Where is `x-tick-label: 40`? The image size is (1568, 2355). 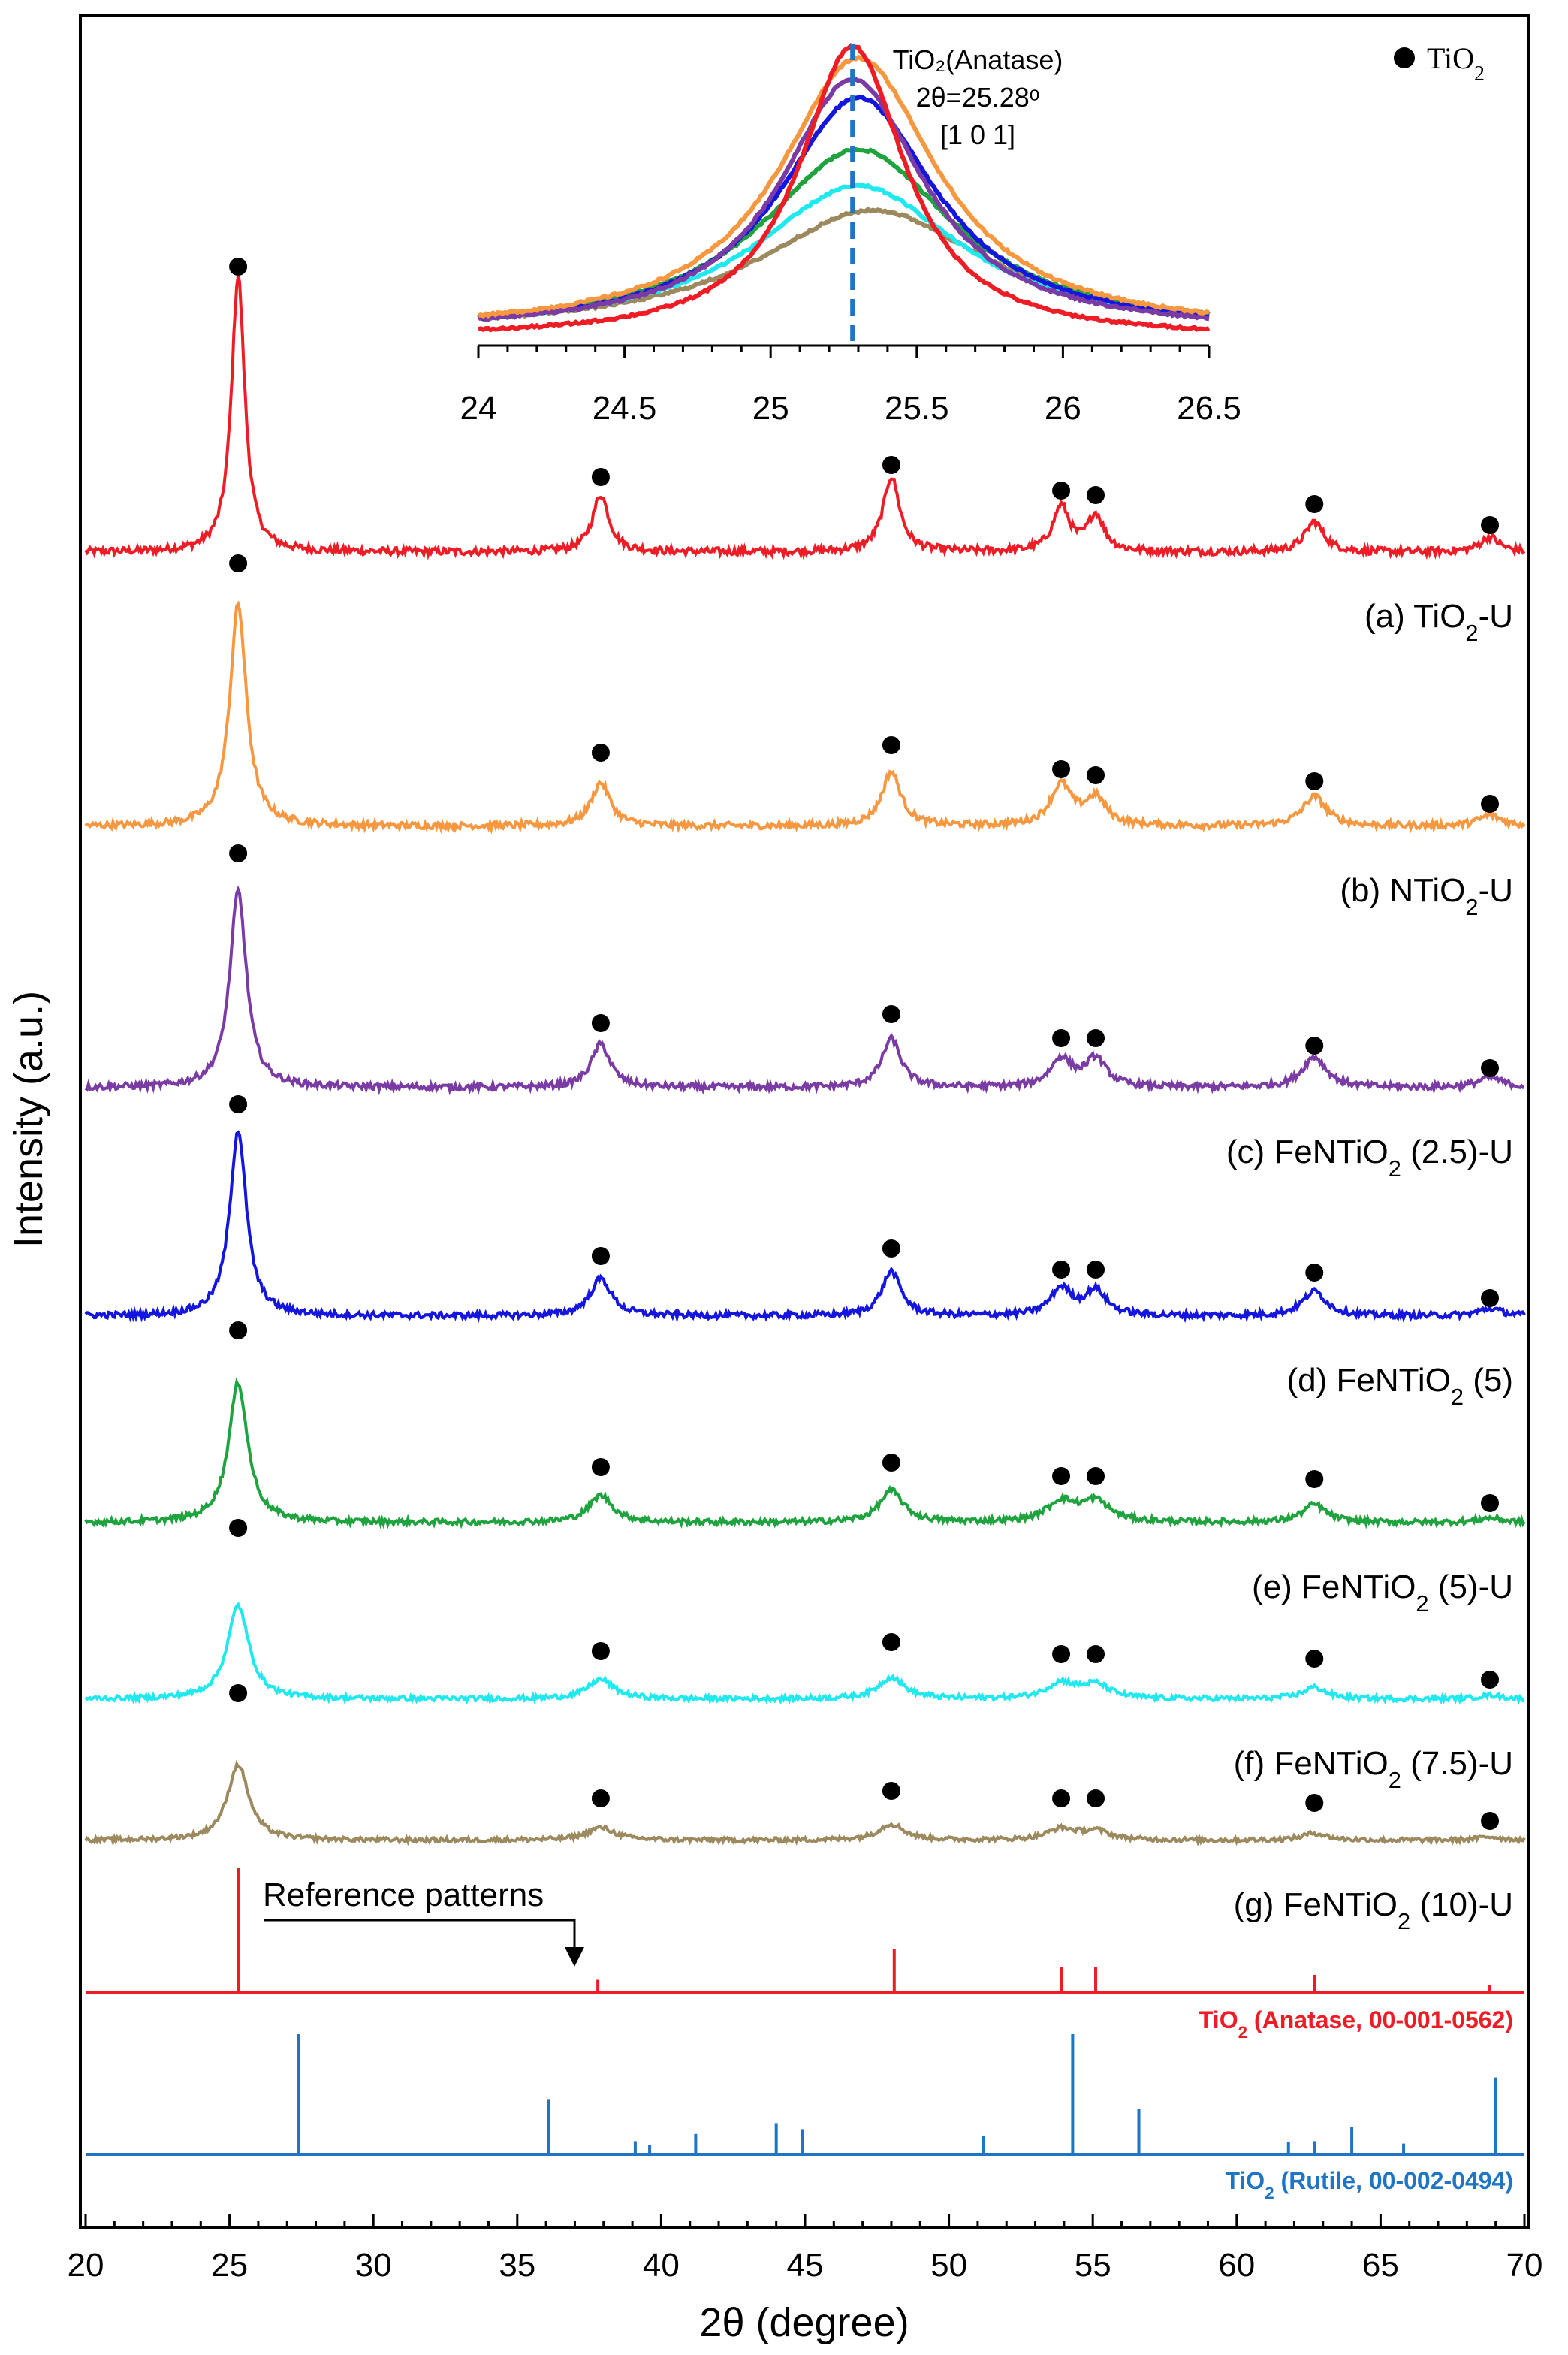 x-tick-label: 40 is located at coordinates (662, 2265).